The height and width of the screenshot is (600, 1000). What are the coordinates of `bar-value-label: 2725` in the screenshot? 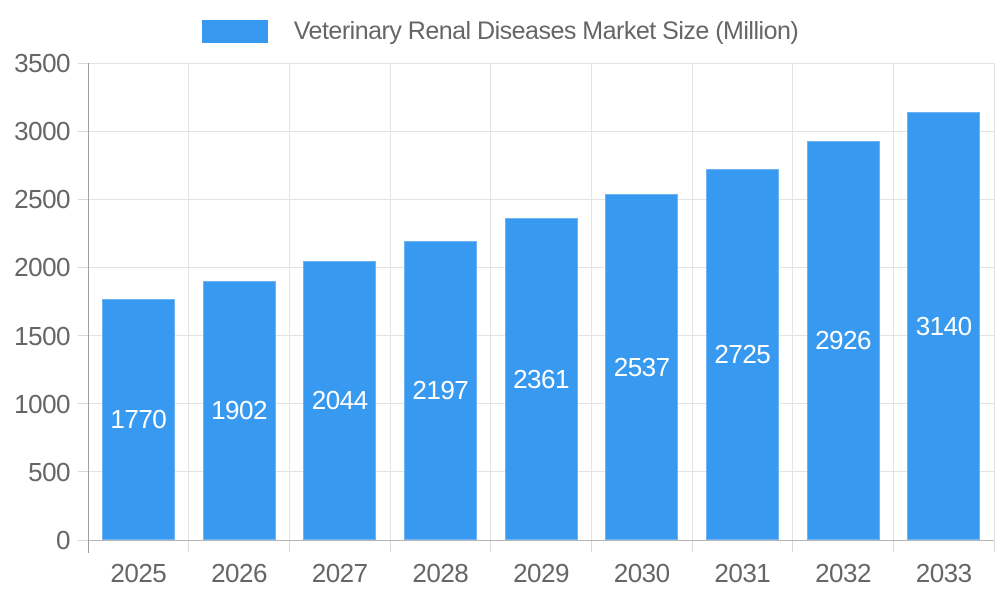 It's located at (742, 353).